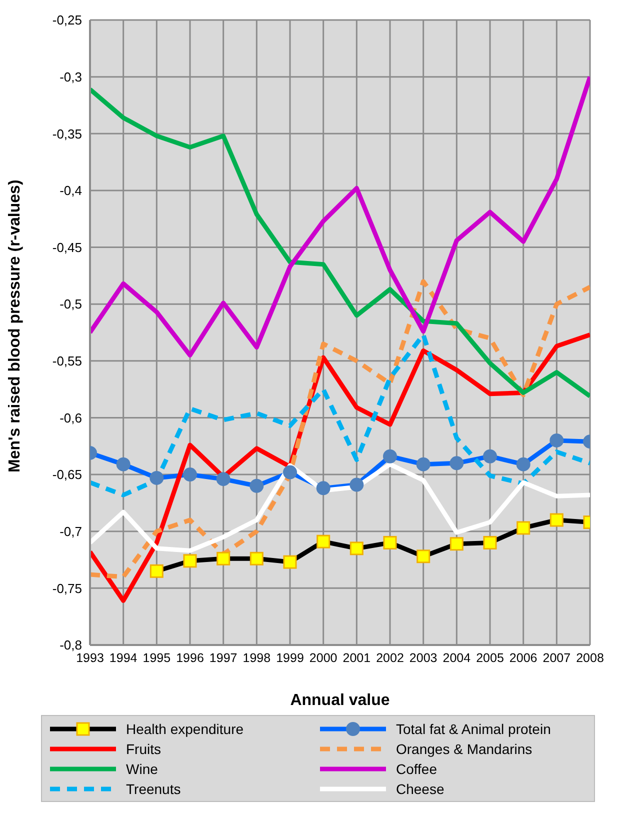 The width and height of the screenshot is (619, 827). I want to click on y-tick-label: -0,75, so click(67, 588).